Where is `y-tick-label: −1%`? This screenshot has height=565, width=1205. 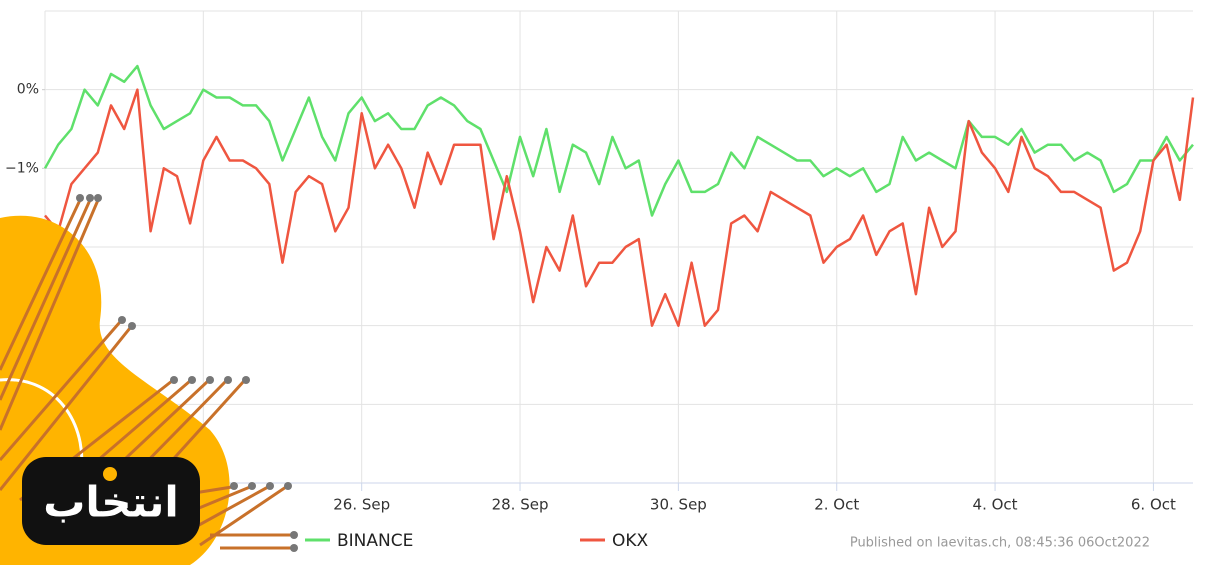 y-tick-label: −1% is located at coordinates (22, 168).